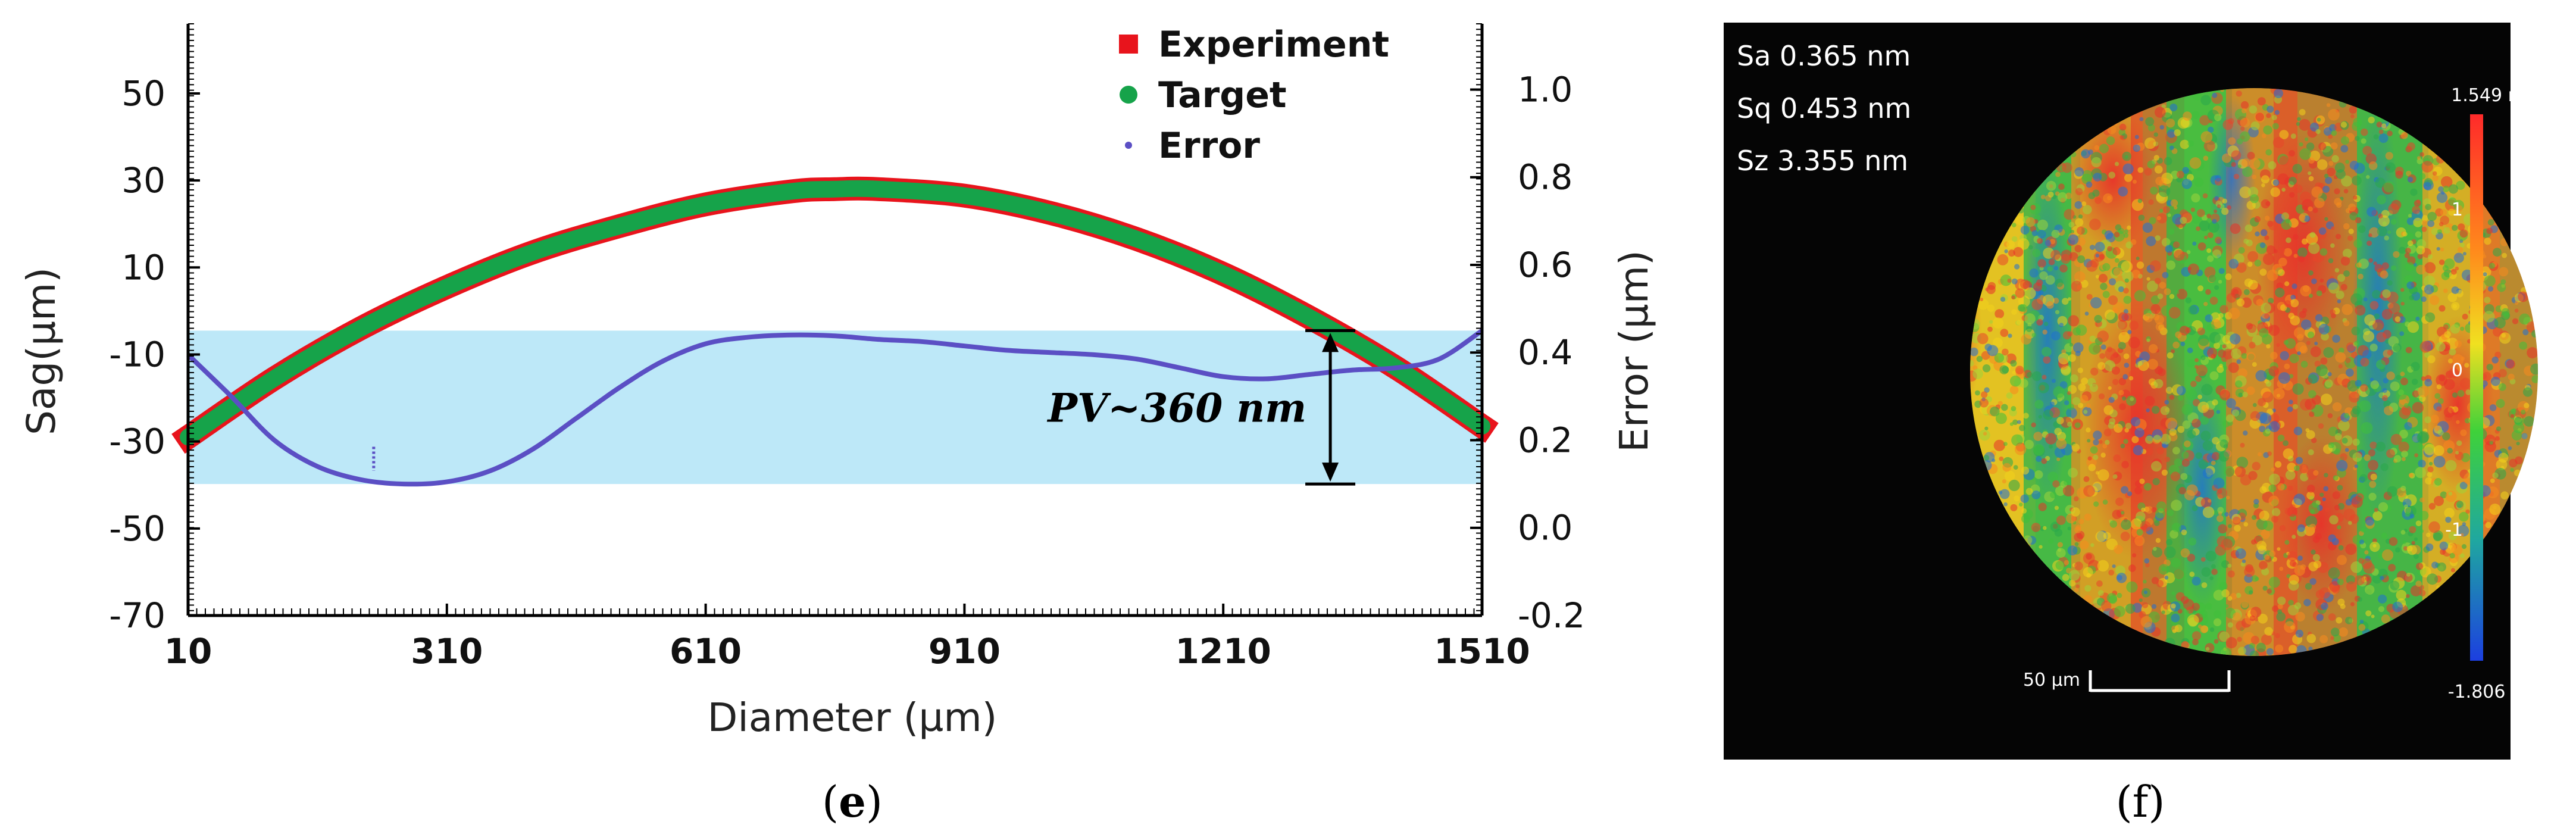 The image size is (2576, 831). I want to click on y2-tick-label: 0.4, so click(1545, 352).